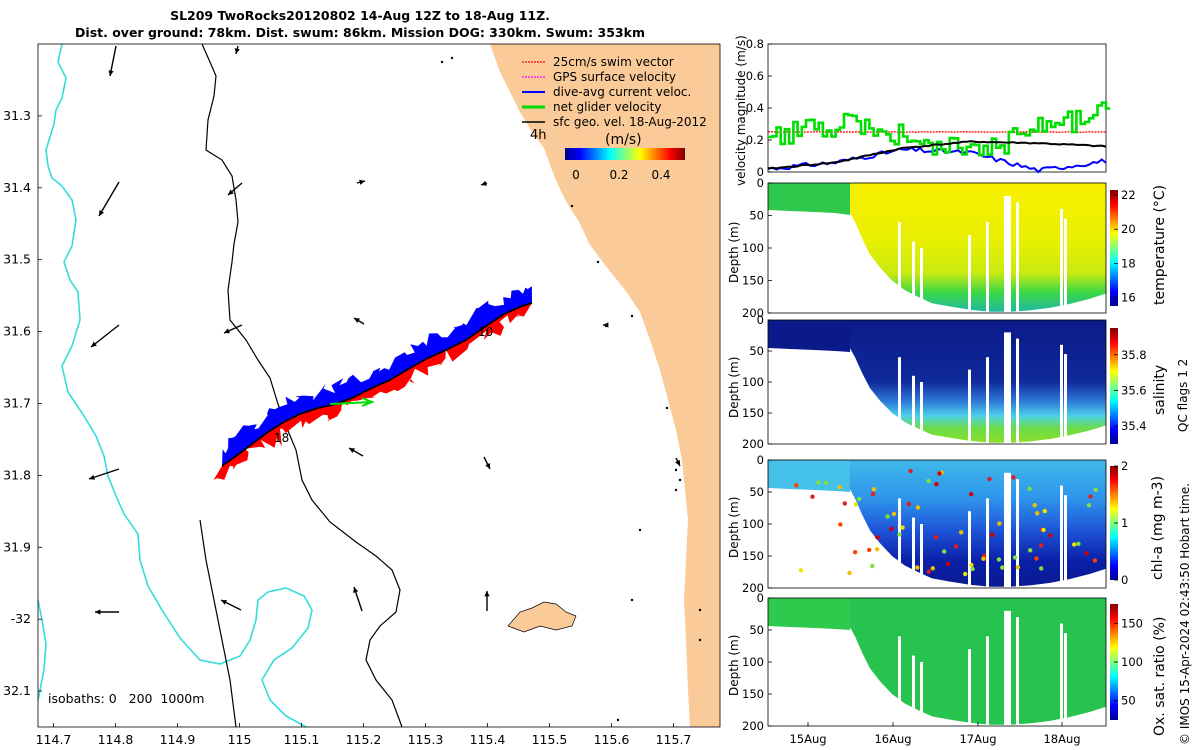 Image resolution: width=1200 pixels, height=750 pixels. What do you see at coordinates (1183, 395) in the screenshot?
I see `qc-flags-label: QC flags 1 2` at bounding box center [1183, 395].